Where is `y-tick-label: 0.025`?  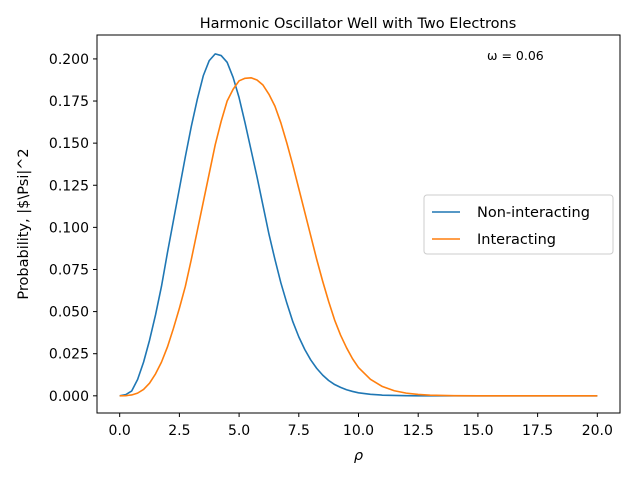 y-tick-label: 0.025 is located at coordinates (69, 355).